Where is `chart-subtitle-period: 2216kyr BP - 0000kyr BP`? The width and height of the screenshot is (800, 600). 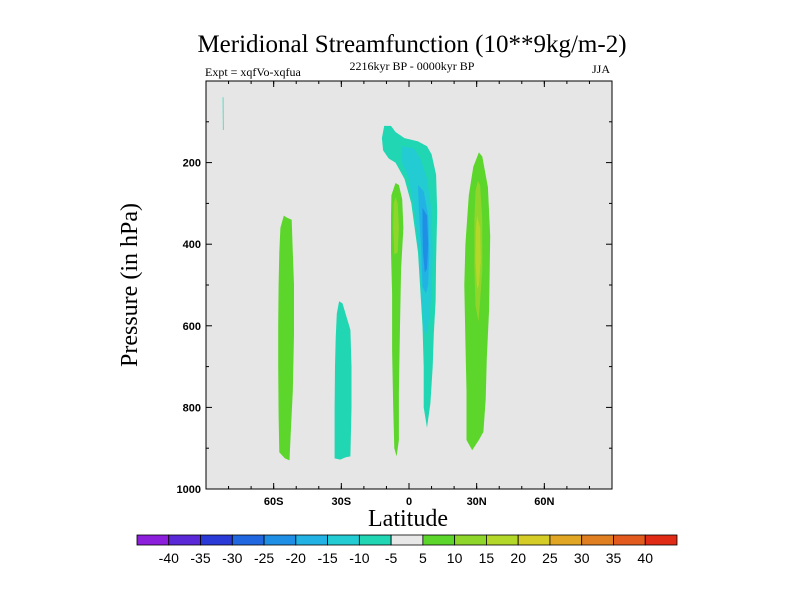
chart-subtitle-period: 2216kyr BP - 0000kyr BP is located at coordinates (412, 66).